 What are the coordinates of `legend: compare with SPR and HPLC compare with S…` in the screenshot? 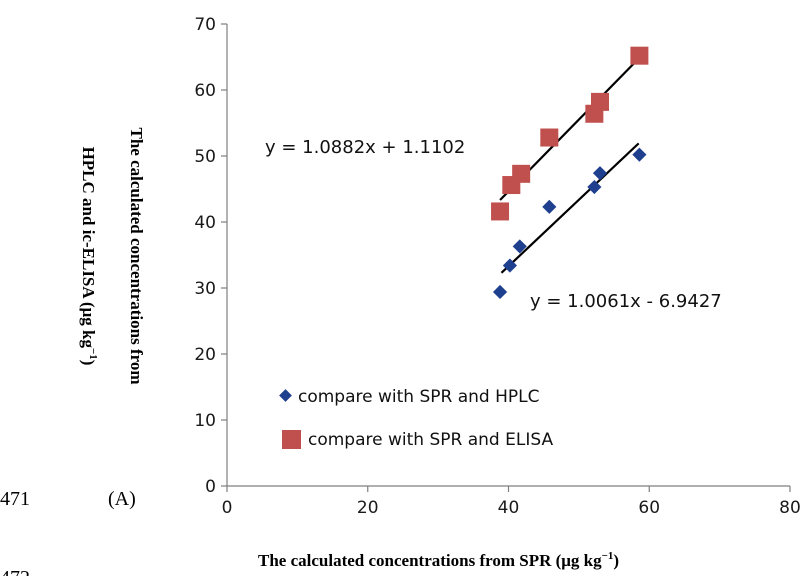 It's located at (416, 418).